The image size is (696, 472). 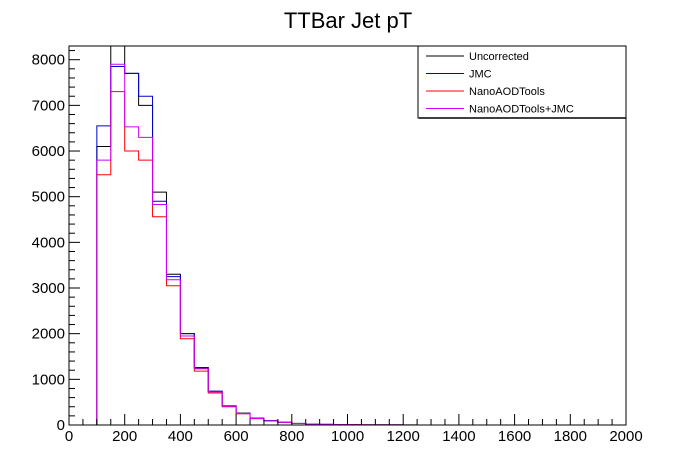 I want to click on legend-label: Uncorrected, so click(x=499, y=57).